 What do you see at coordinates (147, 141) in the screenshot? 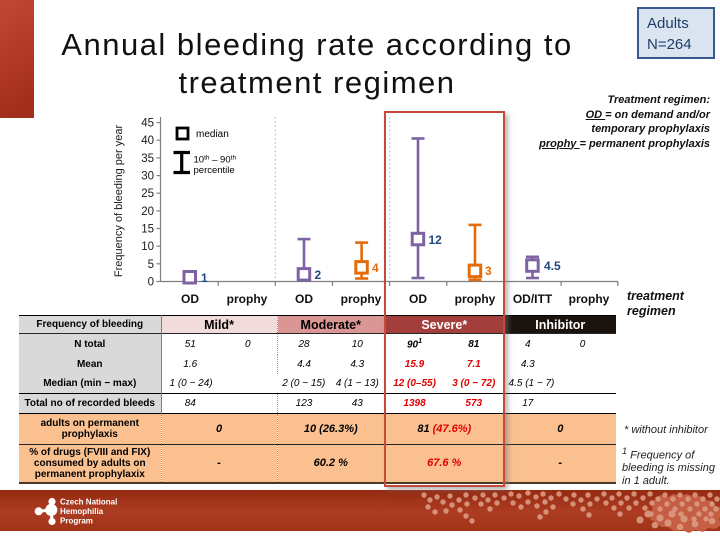
I see `svg-text: 40` at bounding box center [147, 141].